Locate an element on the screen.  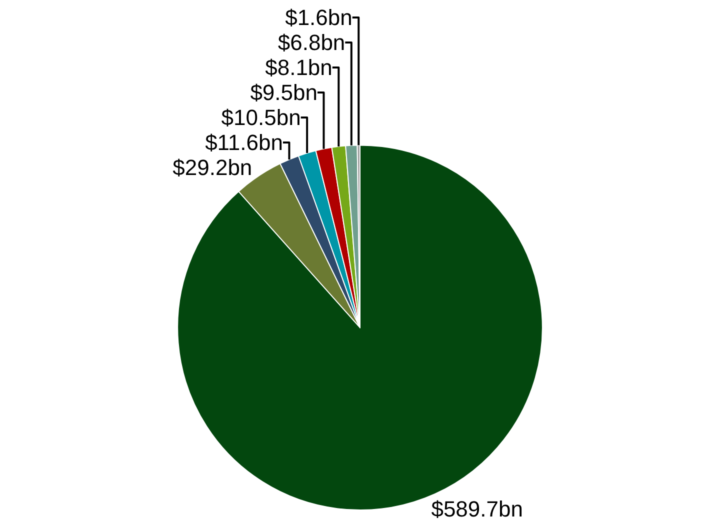
data-label: $29.2bn is located at coordinates (212, 167).